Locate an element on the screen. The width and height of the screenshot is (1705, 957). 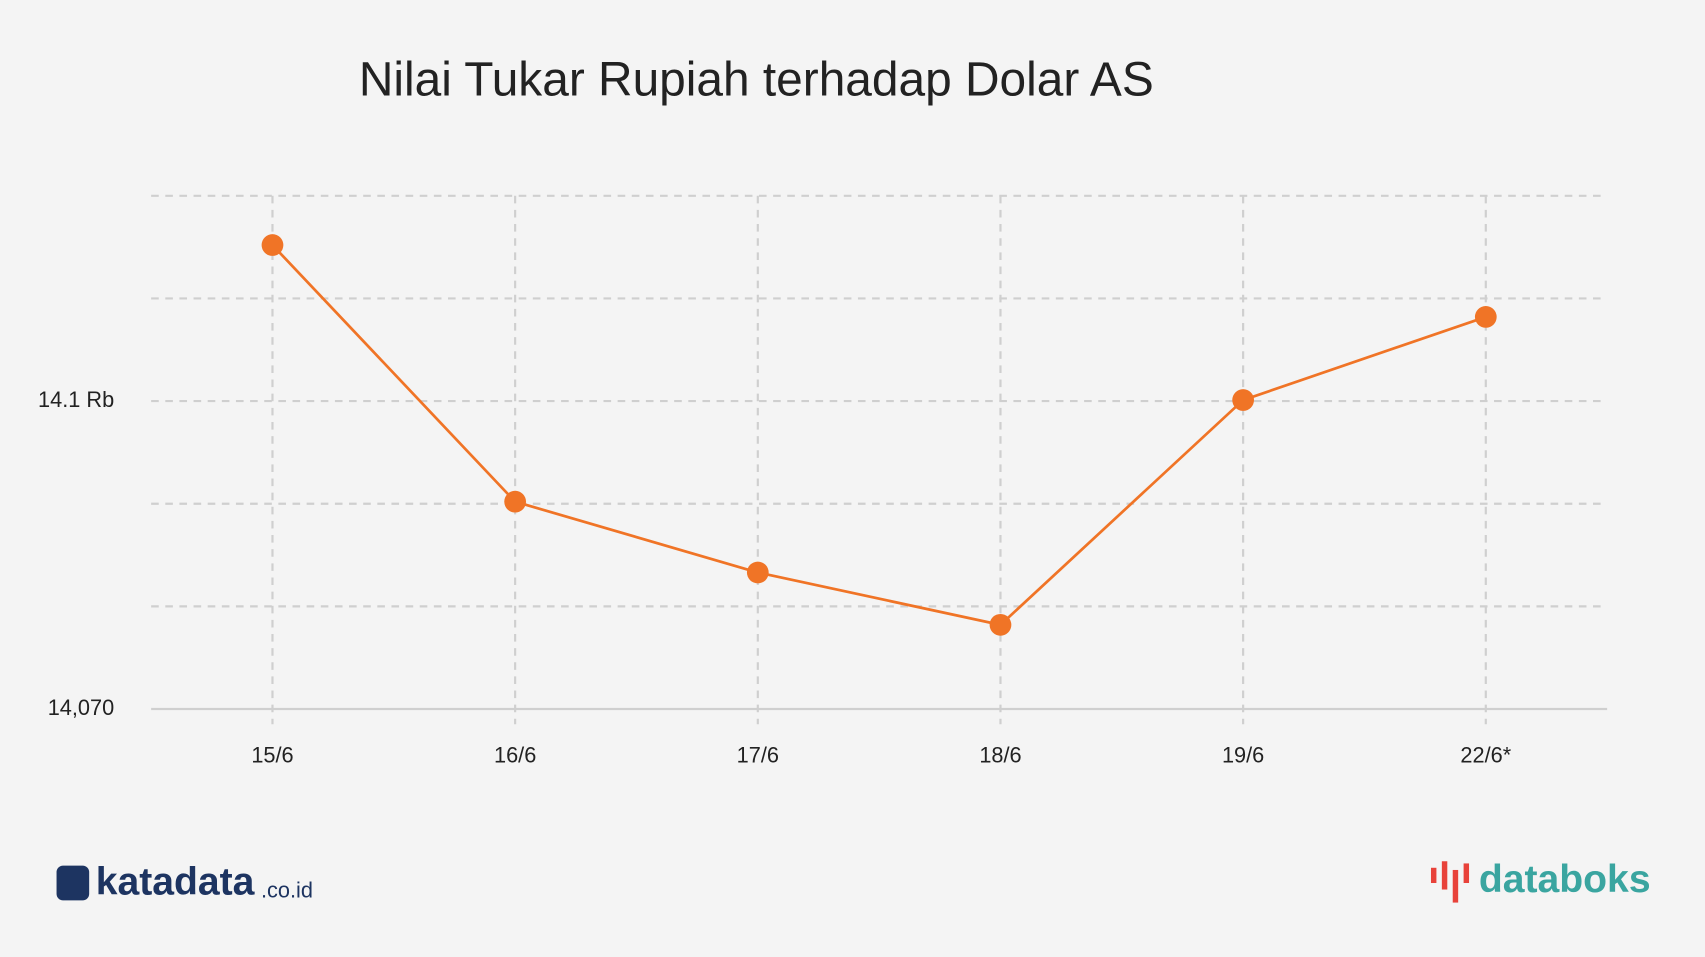
y-tick-label: 14.1 Rb is located at coordinates (76, 399).